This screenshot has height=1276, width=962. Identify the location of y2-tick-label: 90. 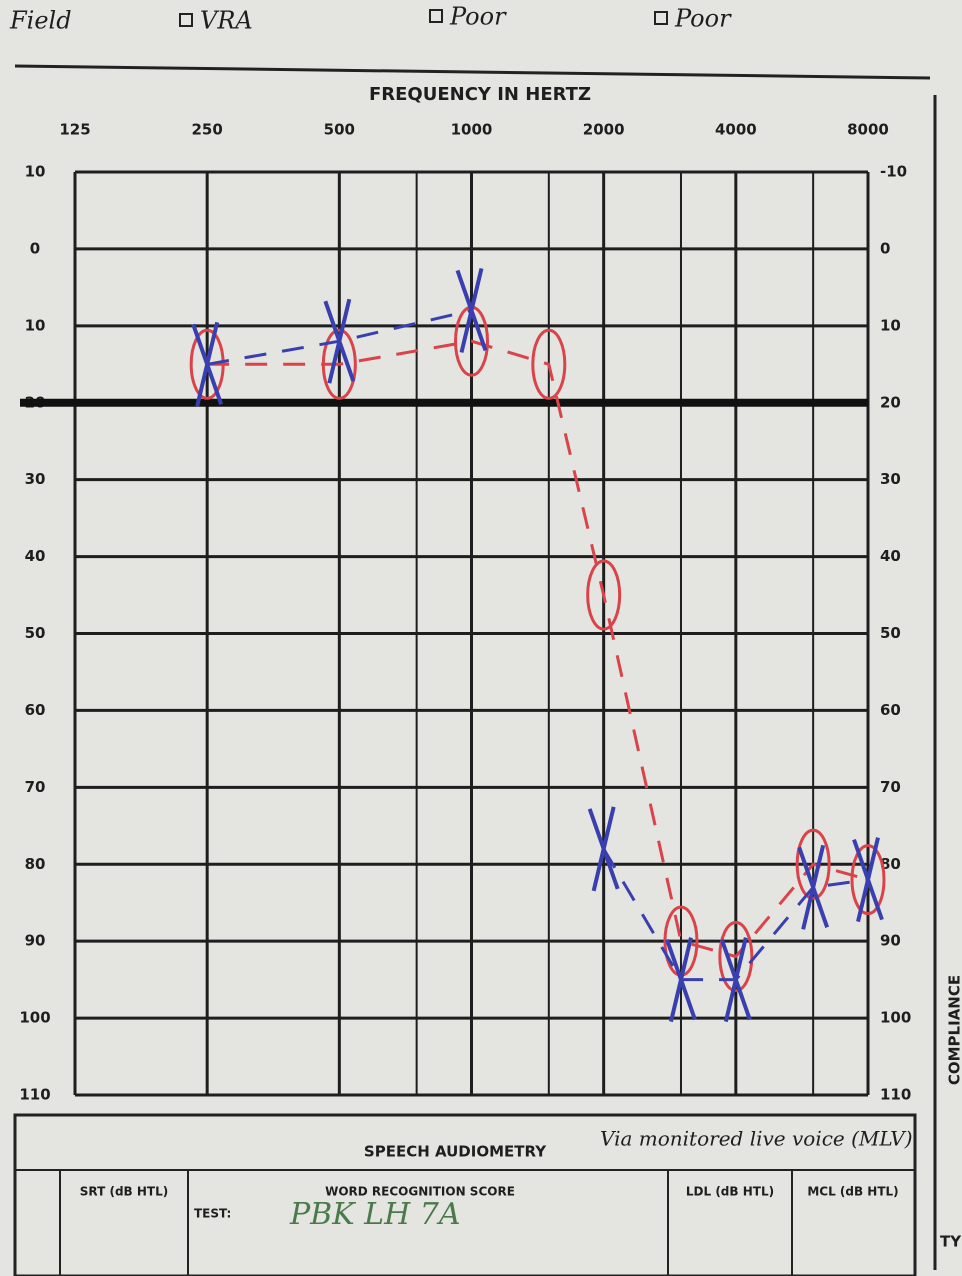
(890, 941).